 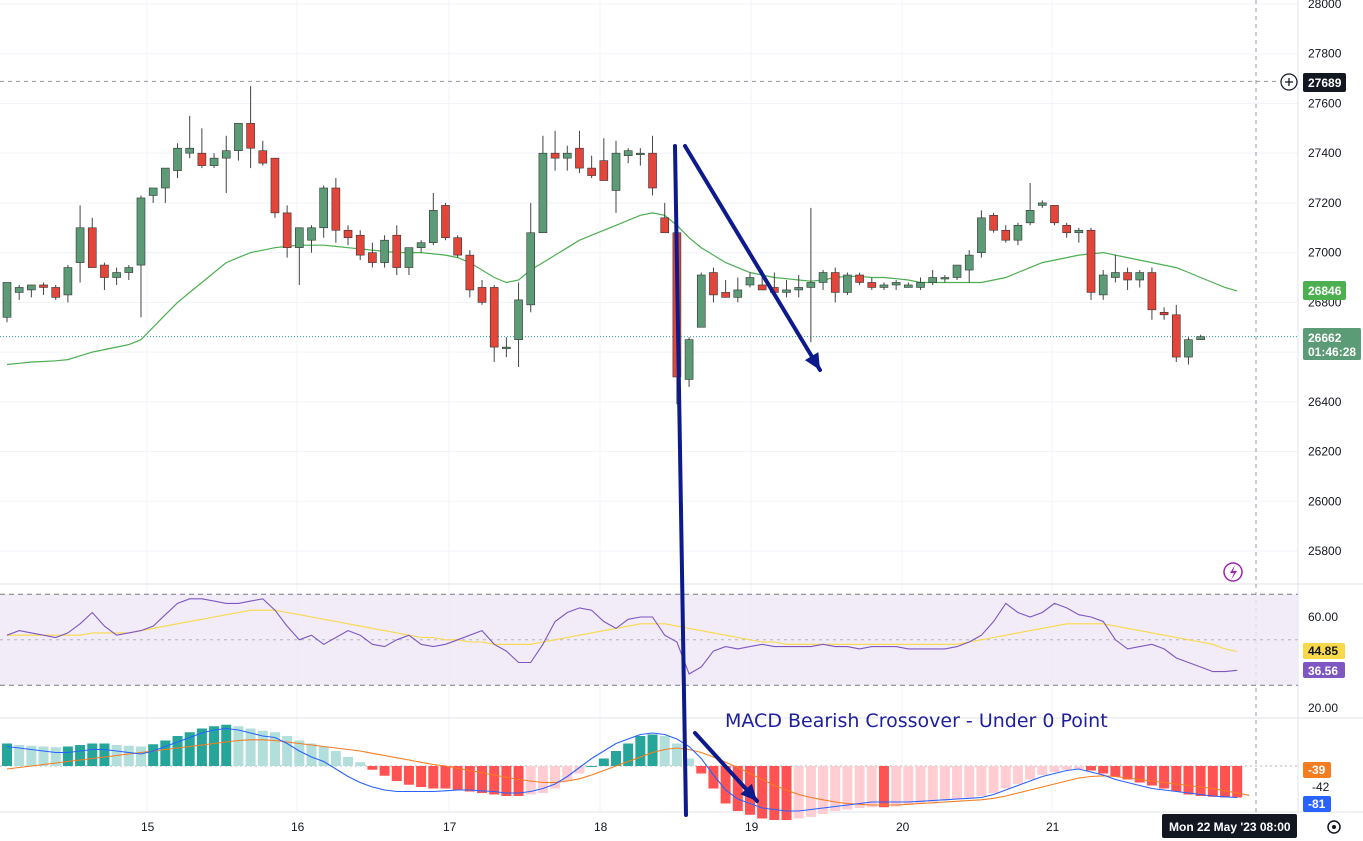 I want to click on crosshair-price-label: 27689, so click(x=1325, y=83).